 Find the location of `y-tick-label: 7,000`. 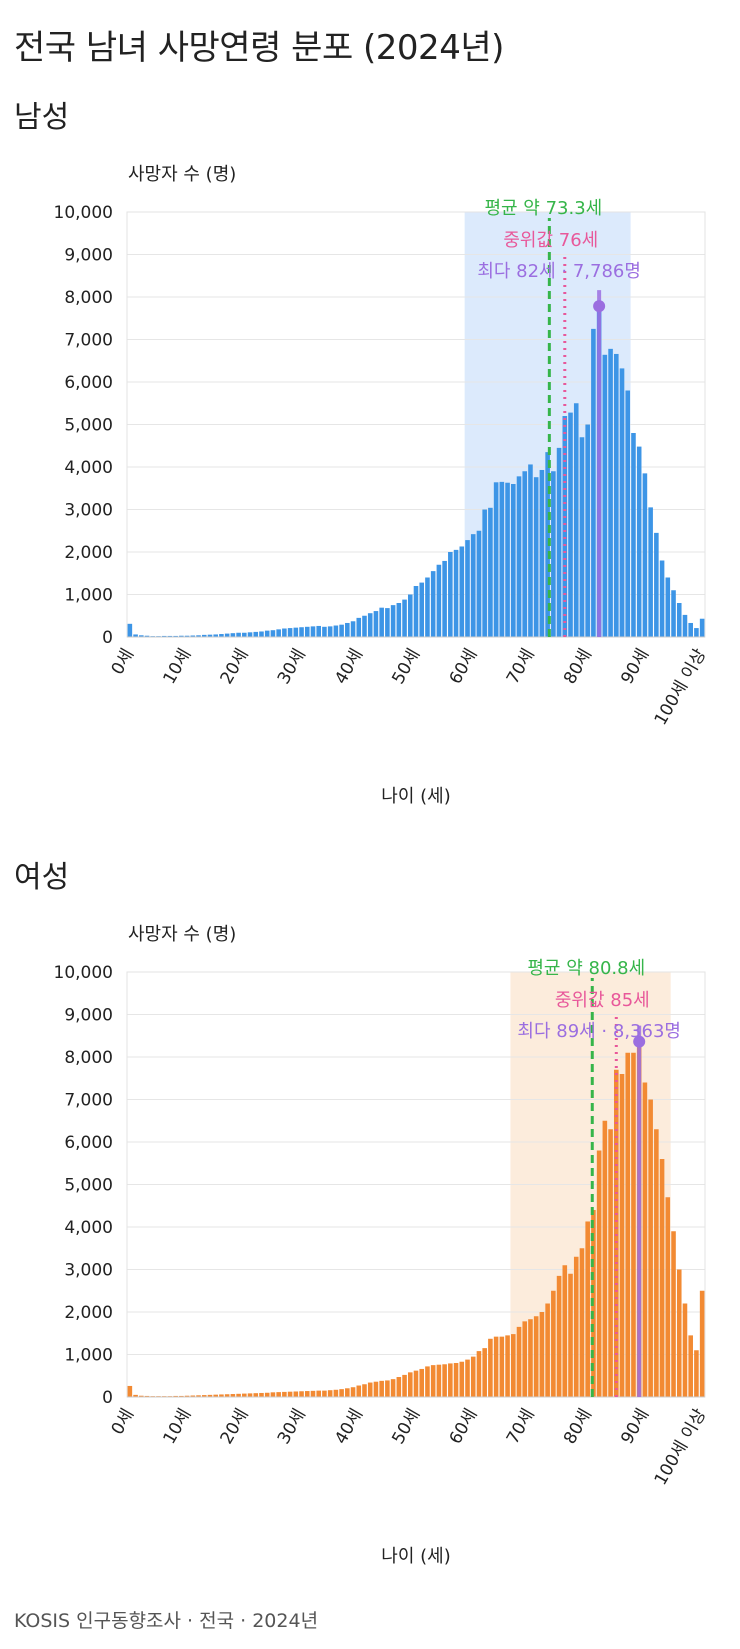

y-tick-label: 7,000 is located at coordinates (88, 1101).